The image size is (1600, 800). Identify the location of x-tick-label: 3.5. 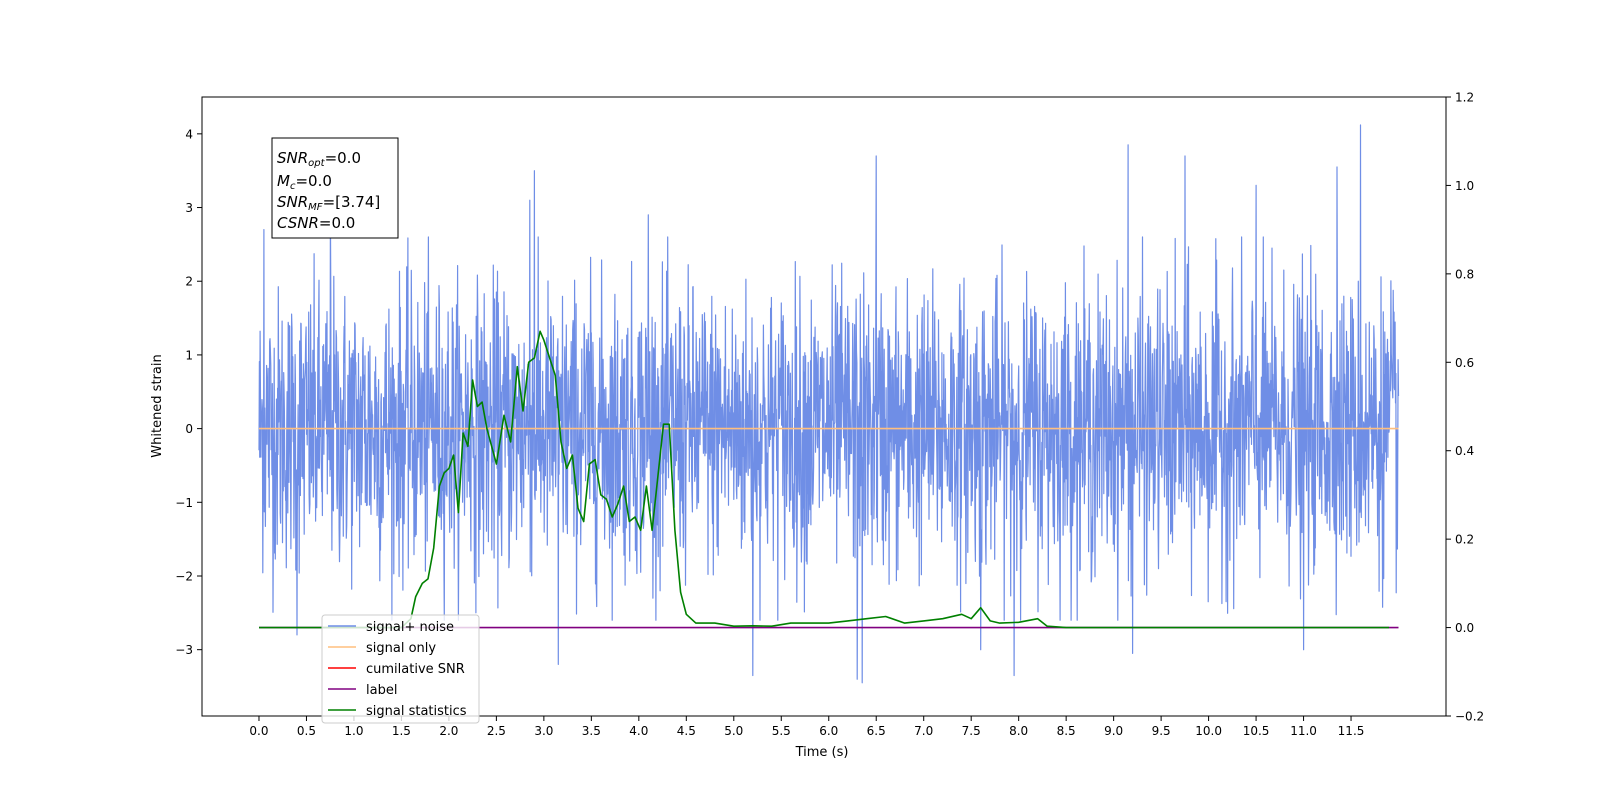
(591, 731).